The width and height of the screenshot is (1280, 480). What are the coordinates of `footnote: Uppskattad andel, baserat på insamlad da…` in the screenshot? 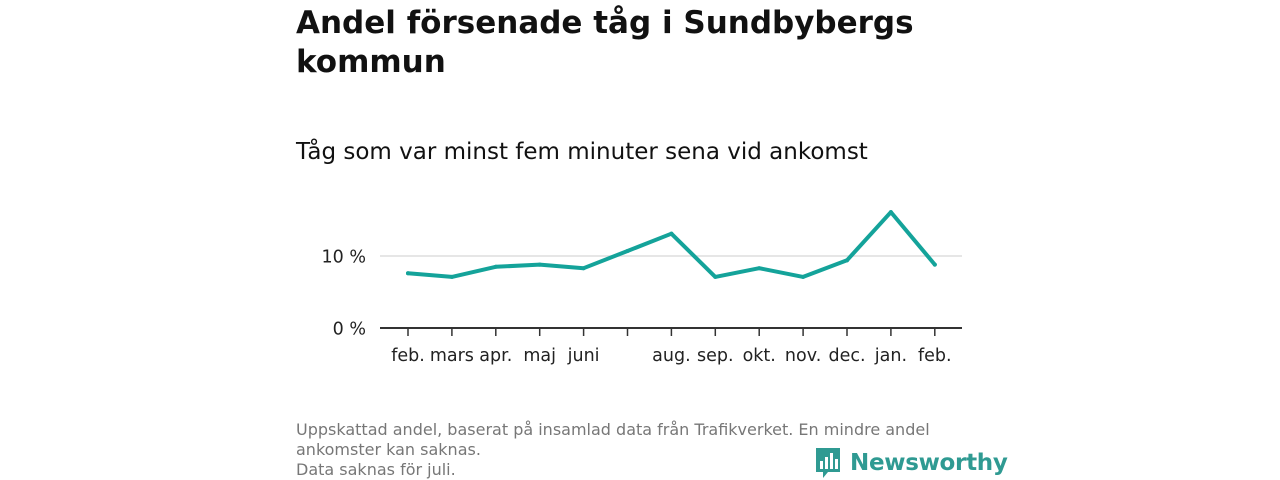 It's located at (641, 450).